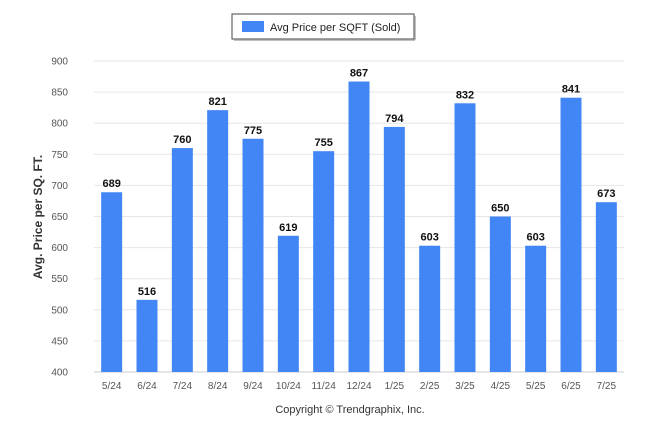 The width and height of the screenshot is (646, 434). What do you see at coordinates (323, 143) in the screenshot?
I see `data-label: 755` at bounding box center [323, 143].